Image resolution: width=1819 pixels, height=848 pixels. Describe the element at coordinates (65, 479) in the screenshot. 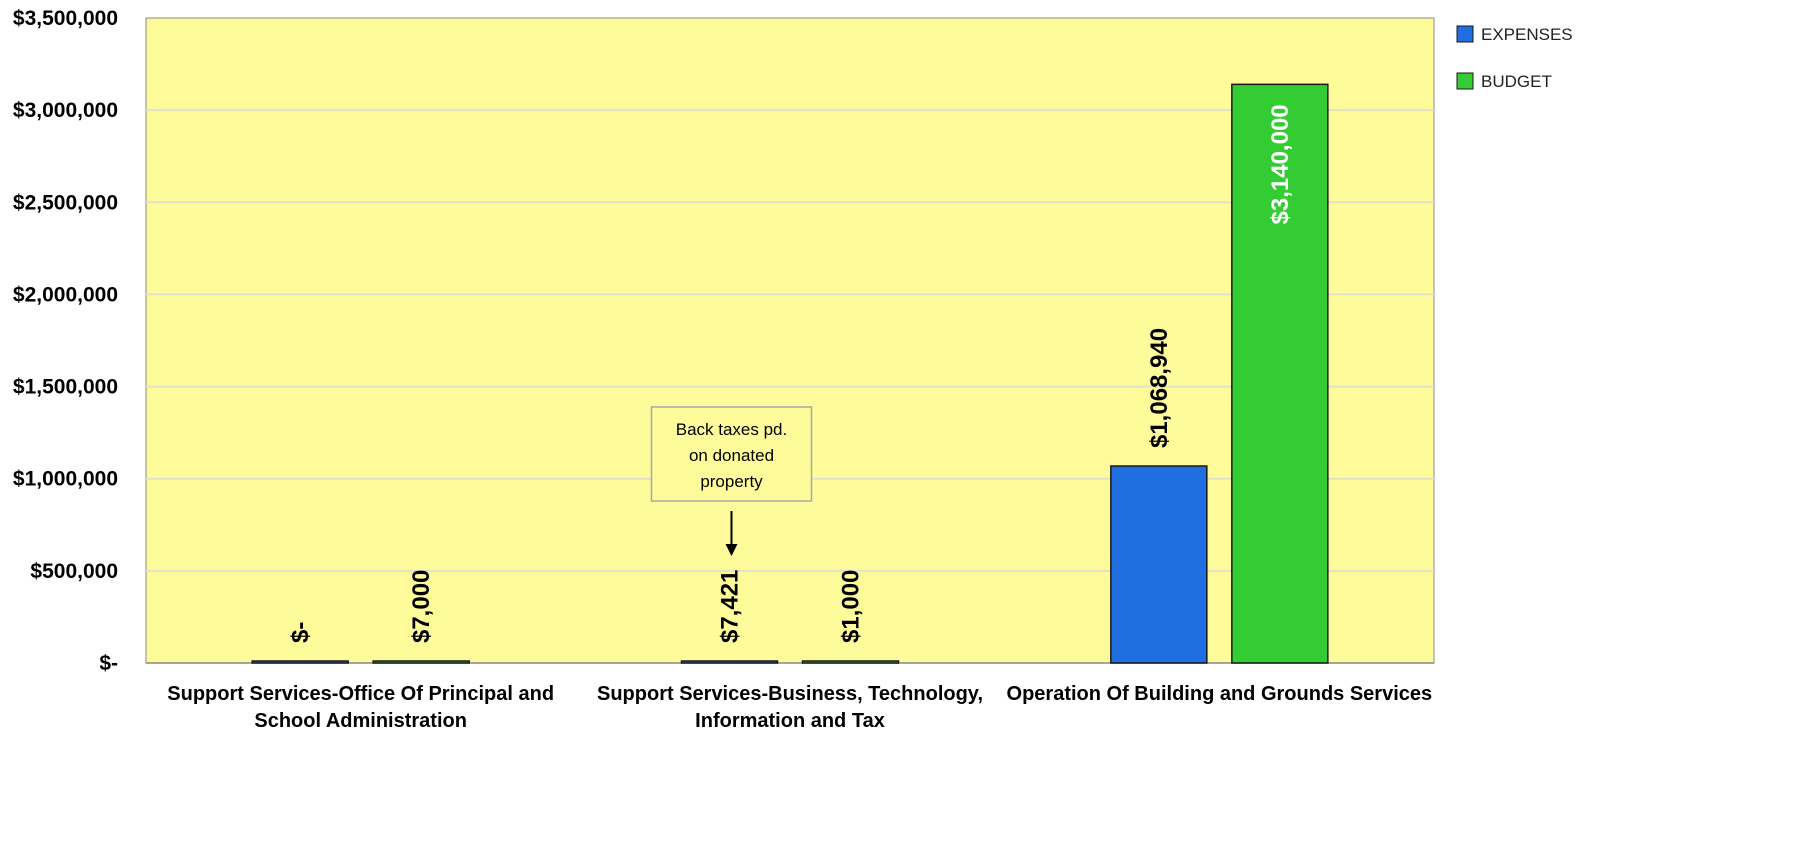

I see `y-tick-label: $1,000,000` at that location.